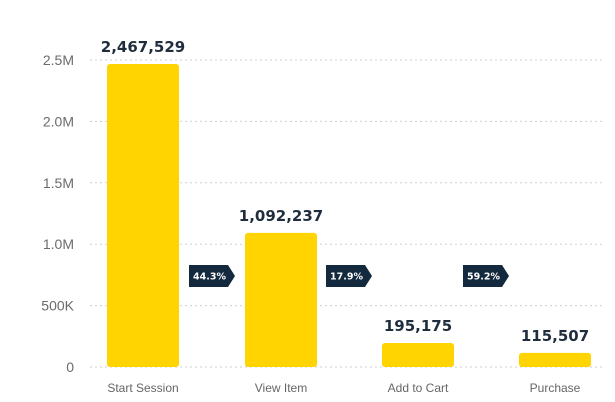  Describe the element at coordinates (555, 336) in the screenshot. I see `data-label: 115,507` at that location.